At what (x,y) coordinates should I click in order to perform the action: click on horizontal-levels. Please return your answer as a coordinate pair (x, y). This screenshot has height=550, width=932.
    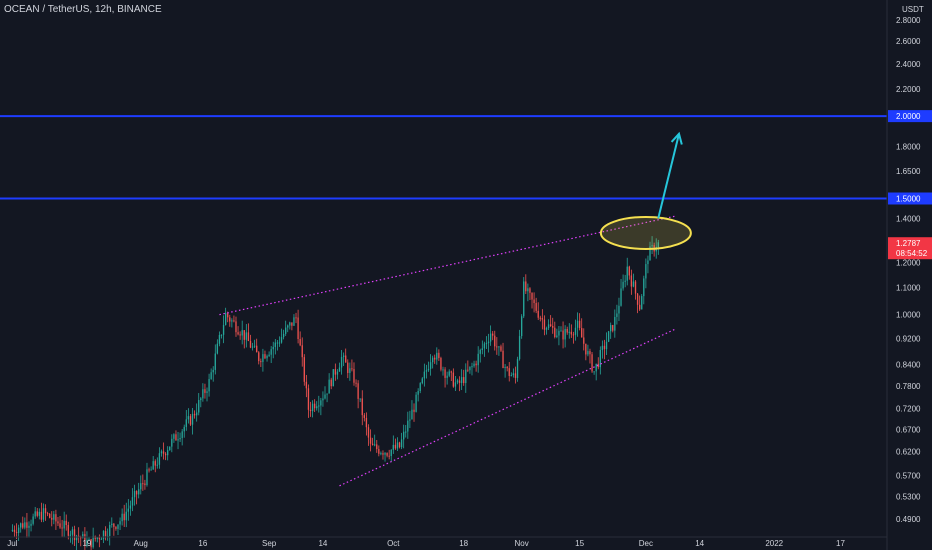
    Looking at the image, I should click on (443, 157).